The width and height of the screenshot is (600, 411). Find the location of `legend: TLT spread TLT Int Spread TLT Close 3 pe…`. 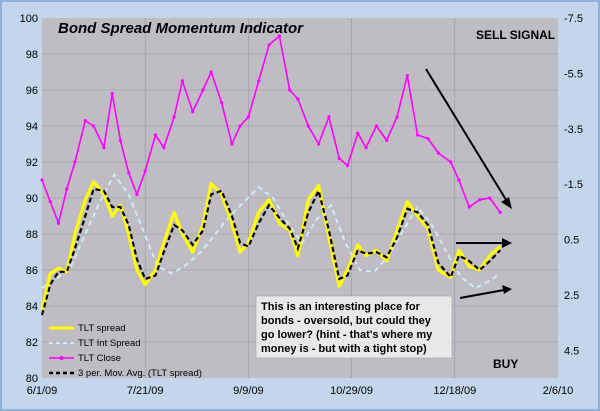

legend: TLT spread TLT Int Spread TLT Close 3 pe… is located at coordinates (125, 351).